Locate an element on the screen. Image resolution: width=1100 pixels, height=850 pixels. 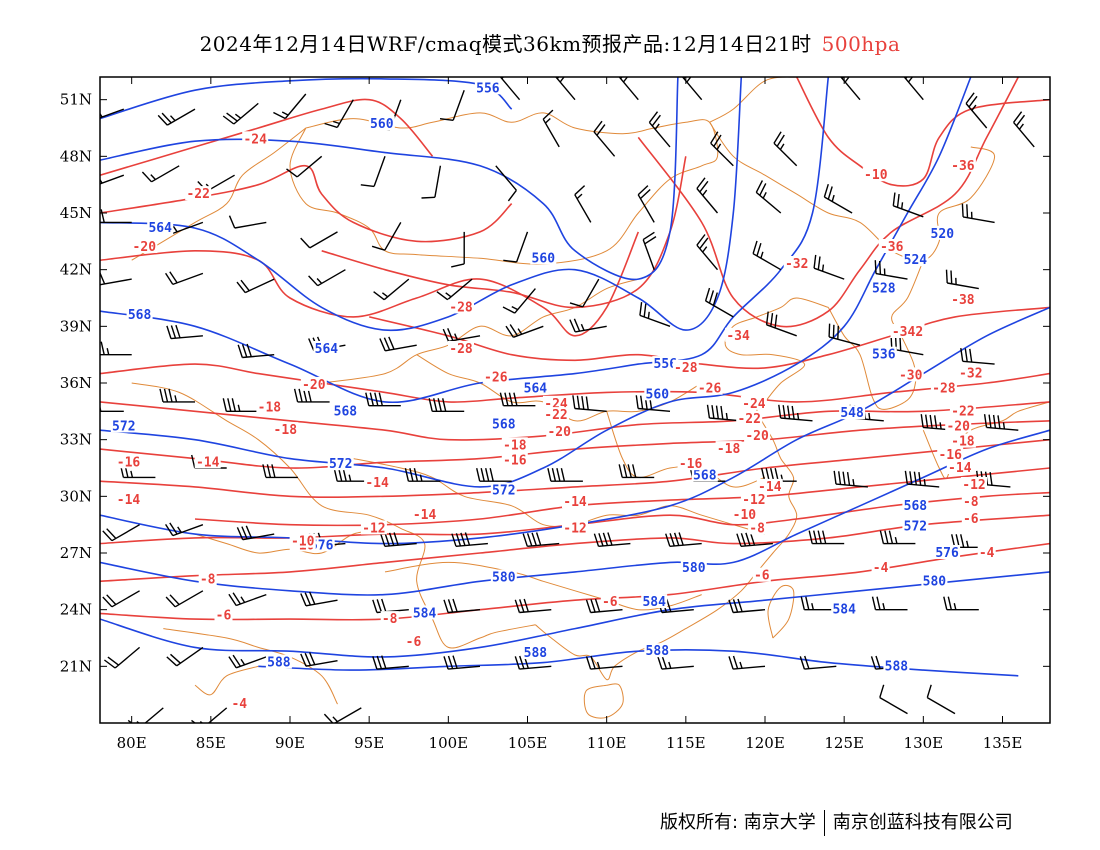
lon-tick-label: 120E is located at coordinates (765, 743).